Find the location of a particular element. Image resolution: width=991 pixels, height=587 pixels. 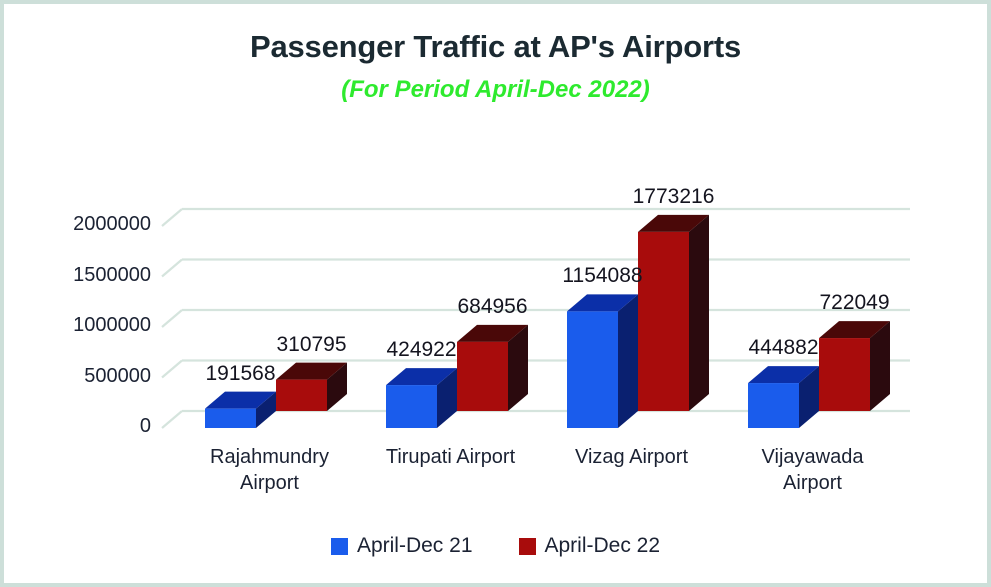

bar-value-label: 1773216 is located at coordinates (673, 196).